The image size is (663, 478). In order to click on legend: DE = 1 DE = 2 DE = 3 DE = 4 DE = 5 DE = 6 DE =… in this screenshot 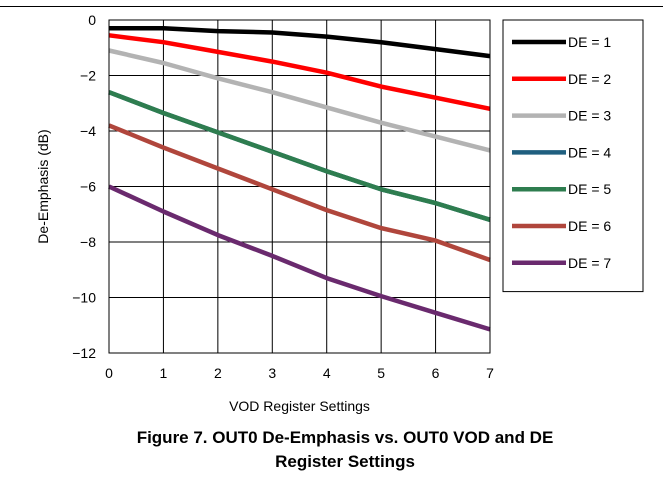, I will do `click(573, 156)`.